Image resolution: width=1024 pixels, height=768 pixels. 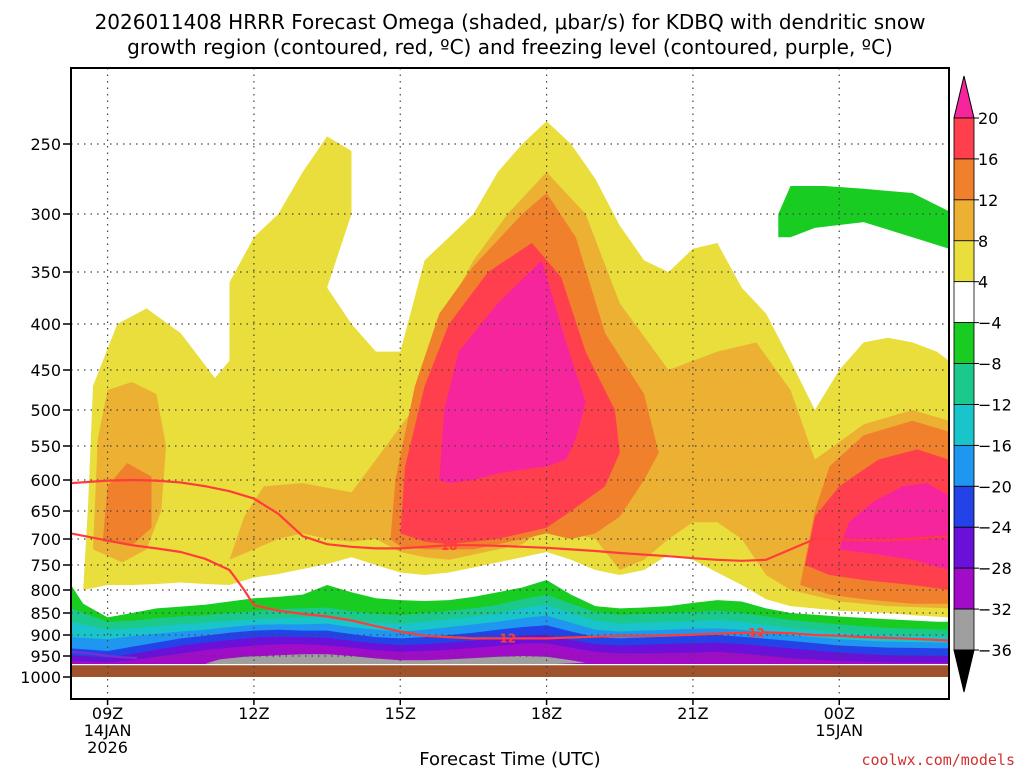 I want to click on colorbar-label: −4, so click(x=990, y=323).